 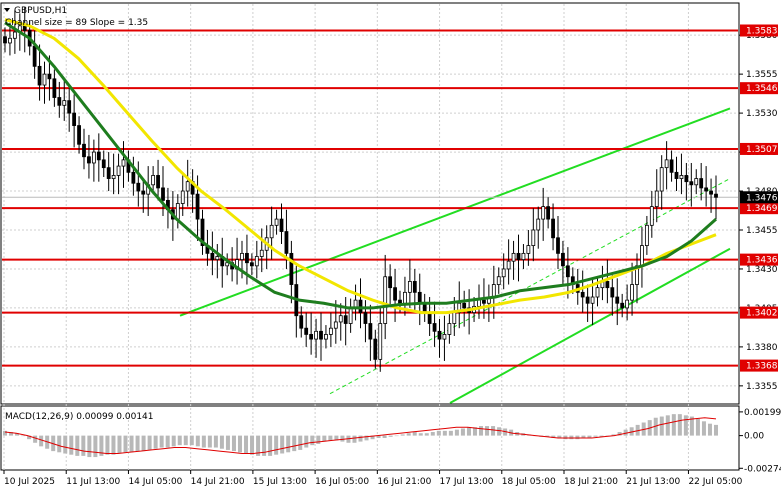 I want to click on level-label: 1.3546, so click(x=762, y=89).